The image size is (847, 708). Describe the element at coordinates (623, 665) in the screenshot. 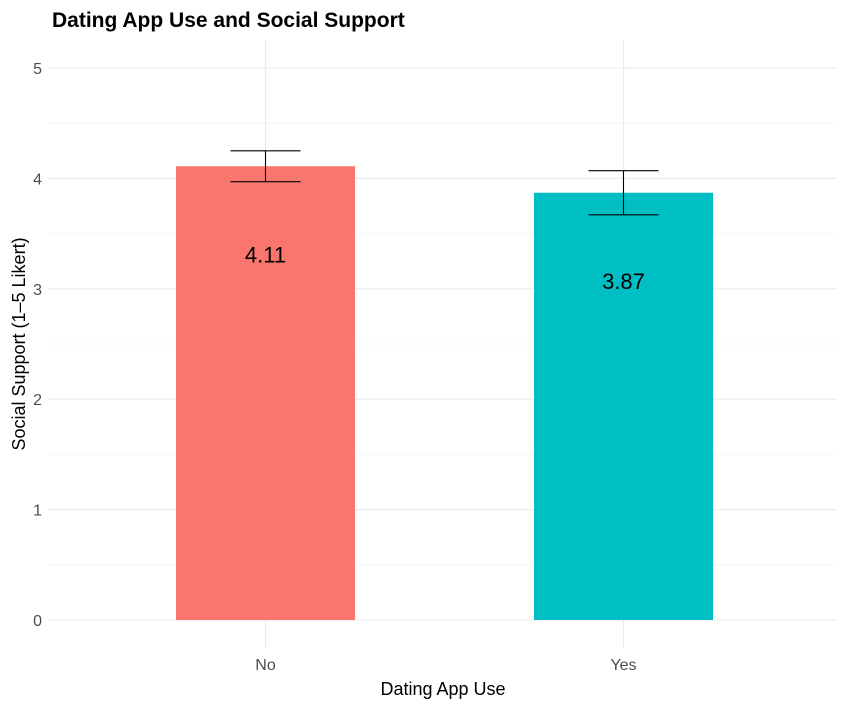

I see `x-tick-label: Yes` at that location.